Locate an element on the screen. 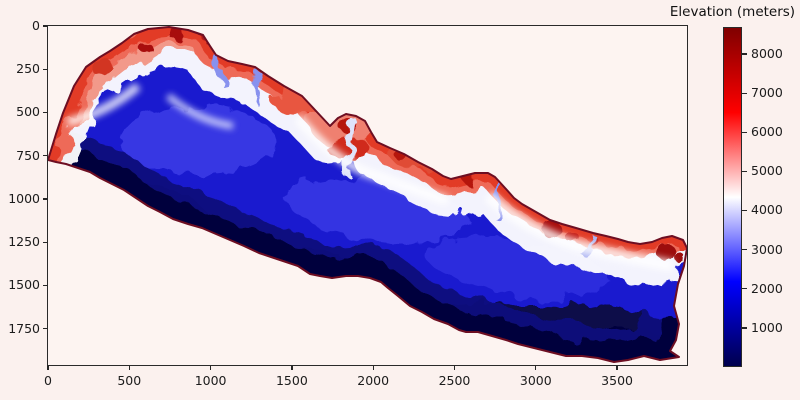 Image resolution: width=800 pixels, height=400 pixels. colorbar-title: Elevation (meters) is located at coordinates (732, 12).